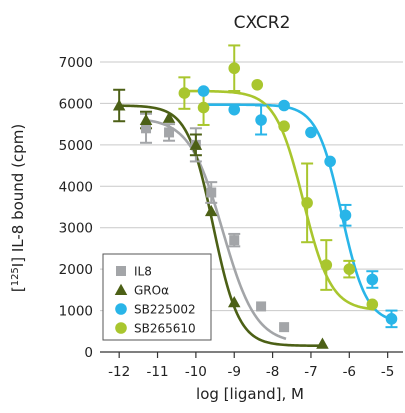  I want to click on x-tick-label: -8, so click(272, 372).